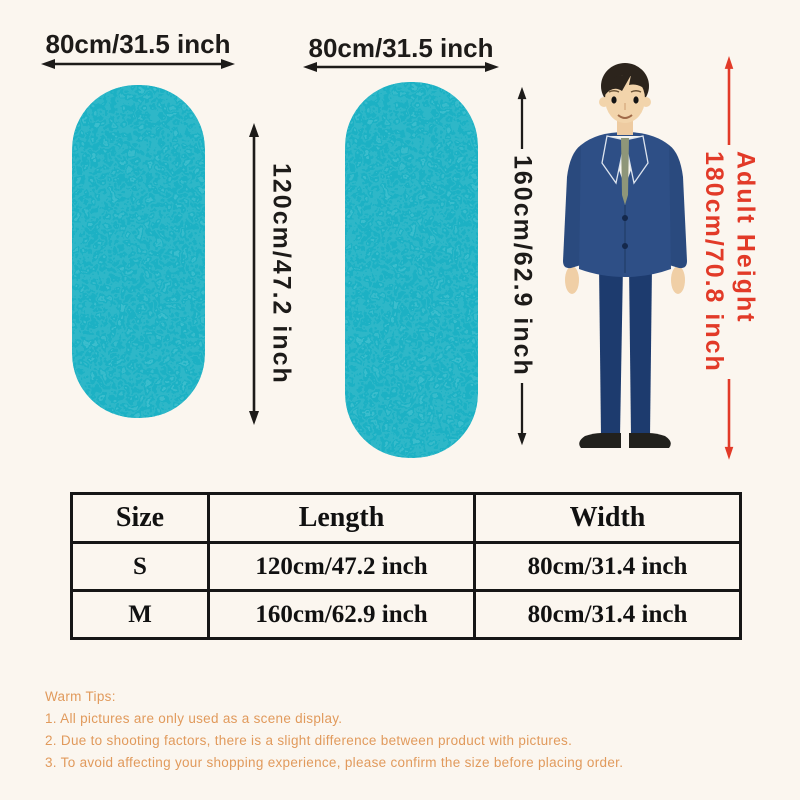  Describe the element at coordinates (745, 237) in the screenshot. I see `adult-height-label-line1: Adult Height` at that location.